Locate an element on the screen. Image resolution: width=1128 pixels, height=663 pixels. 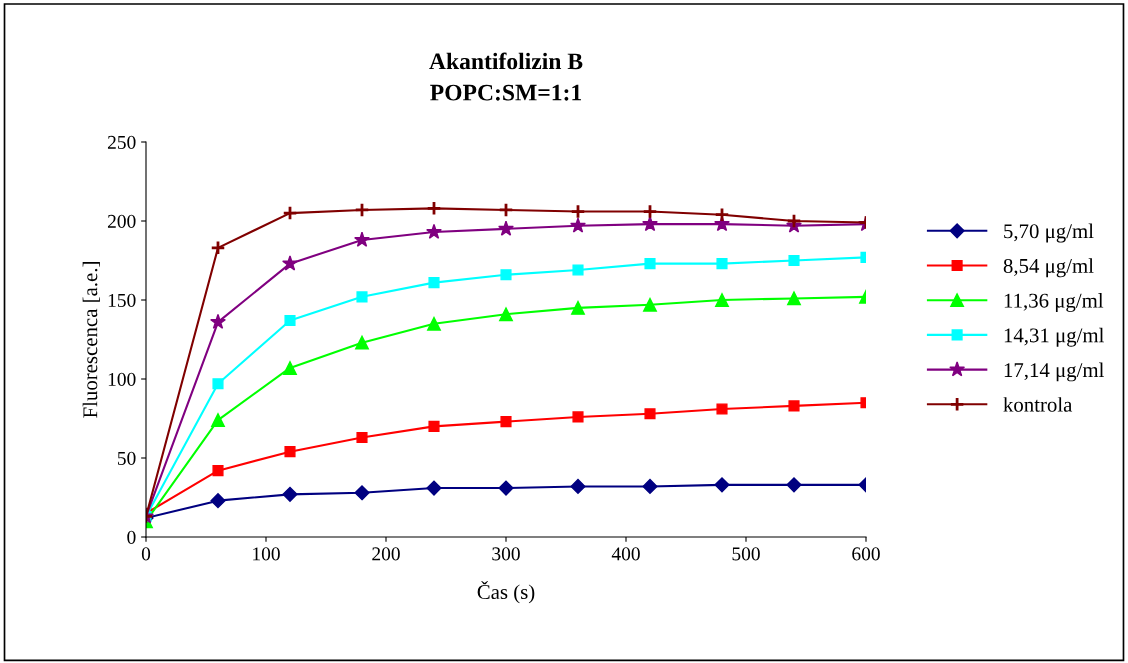
legend-label: kontrola is located at coordinates (1038, 404).